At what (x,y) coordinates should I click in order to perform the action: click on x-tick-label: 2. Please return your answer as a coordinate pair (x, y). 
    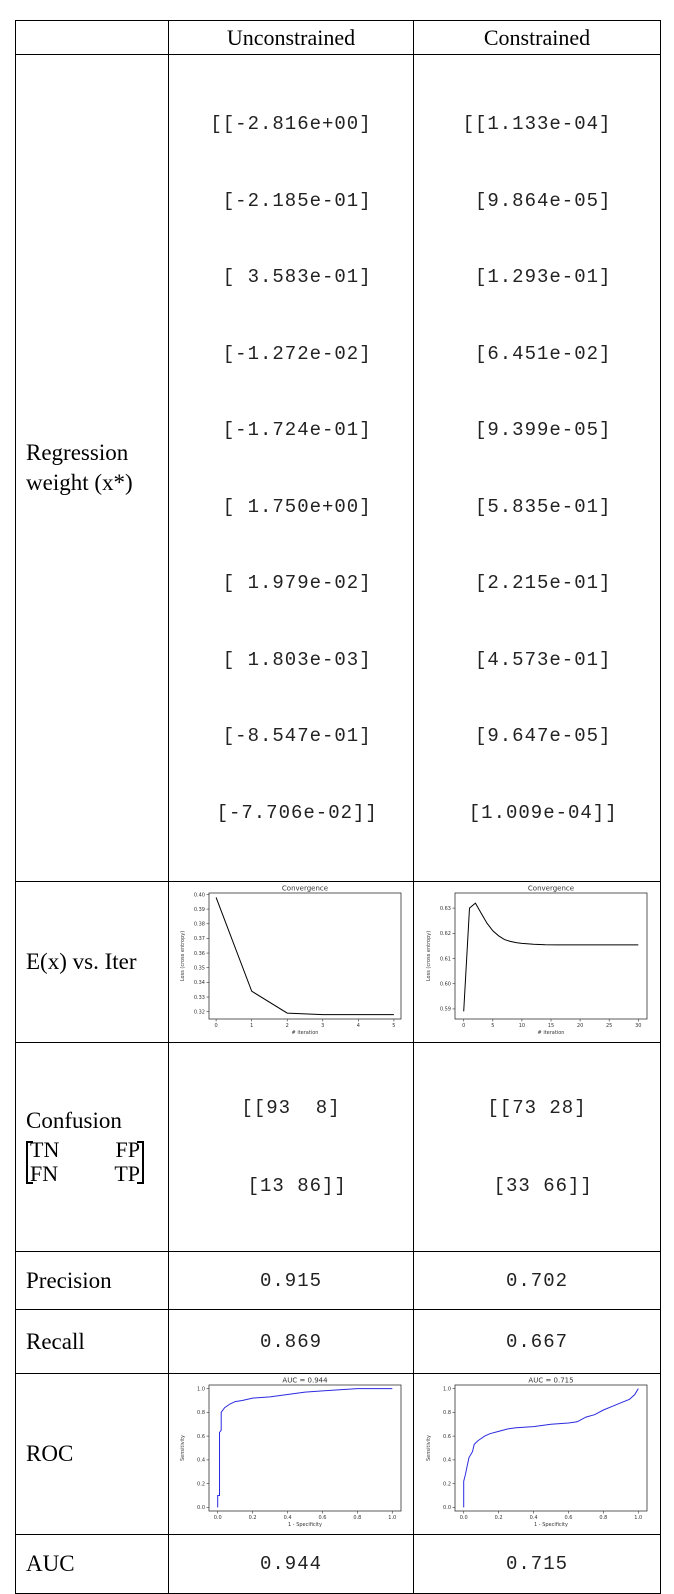
    Looking at the image, I should click on (287, 1026).